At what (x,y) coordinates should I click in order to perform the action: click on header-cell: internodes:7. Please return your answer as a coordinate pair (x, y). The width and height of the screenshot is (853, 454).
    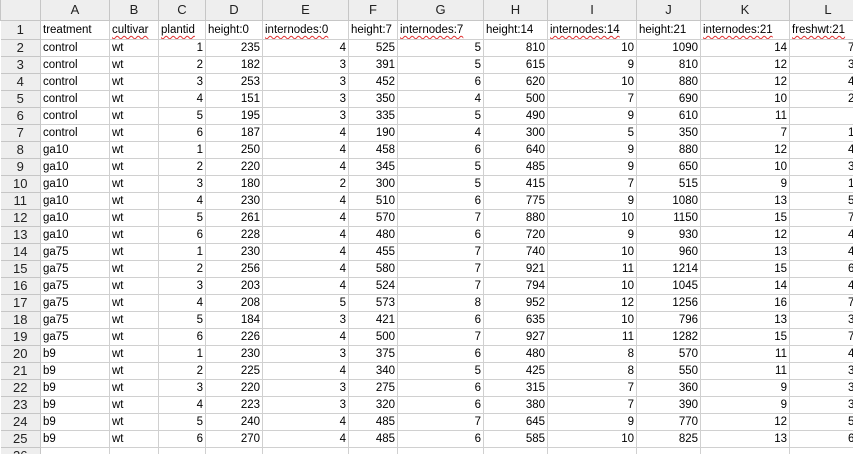
    Looking at the image, I should click on (440, 30).